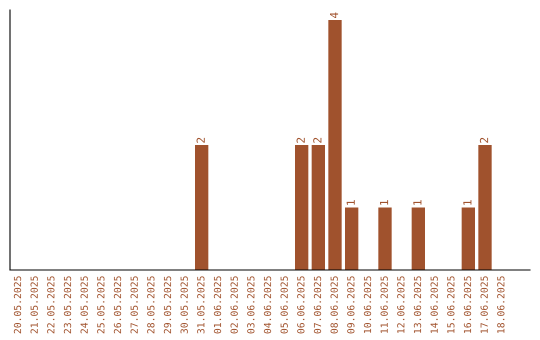 The image size is (540, 340). Describe the element at coordinates (251, 305) in the screenshot. I see `x-tick-label: 03.06.2025` at that location.